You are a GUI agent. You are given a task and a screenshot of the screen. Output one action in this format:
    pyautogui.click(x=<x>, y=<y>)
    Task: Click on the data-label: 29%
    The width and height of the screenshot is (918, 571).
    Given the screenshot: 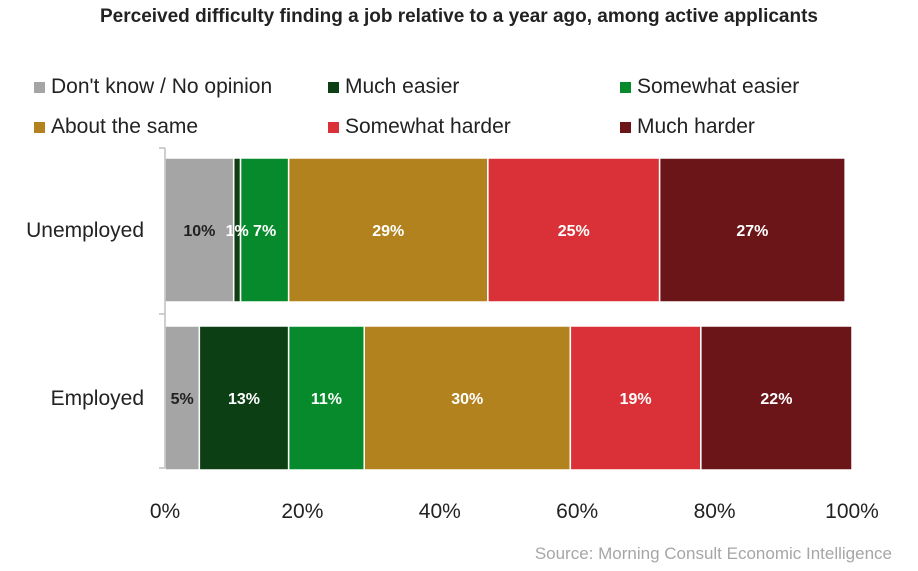 What is the action you would take?
    pyautogui.click(x=388, y=231)
    